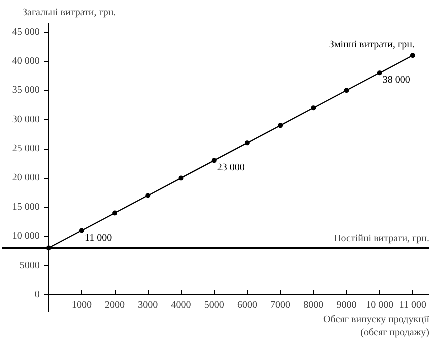 The image size is (433, 346). Describe the element at coordinates (377, 326) in the screenshot. I see `x-axis-title: Обсяг випуску продукції (обсяг продажу)` at that location.